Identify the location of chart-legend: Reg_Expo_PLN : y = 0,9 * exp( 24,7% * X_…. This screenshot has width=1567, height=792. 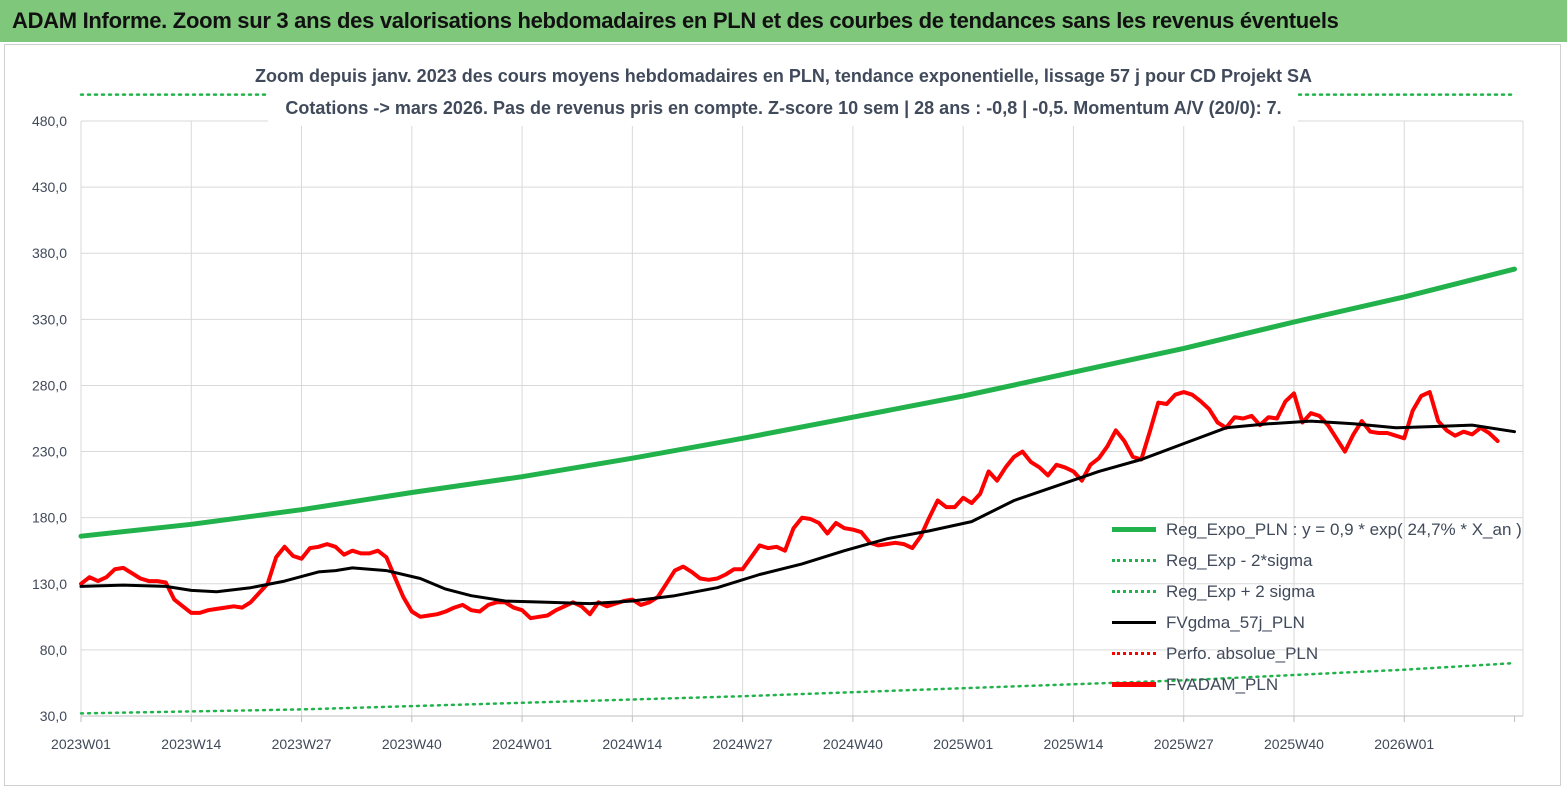
(1322, 607).